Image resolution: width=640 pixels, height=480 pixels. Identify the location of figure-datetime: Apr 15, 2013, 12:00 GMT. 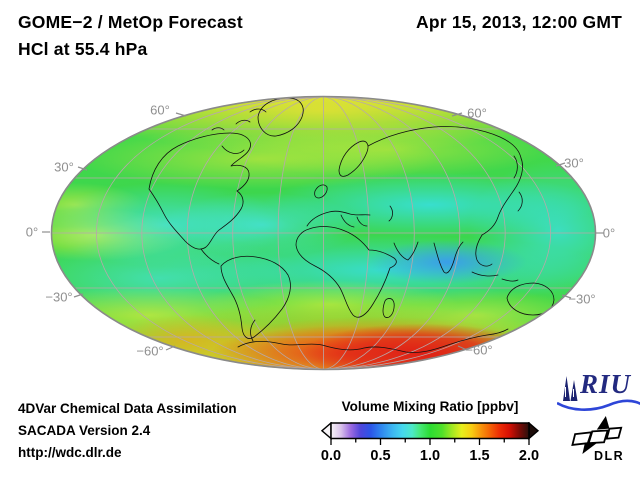
(519, 22).